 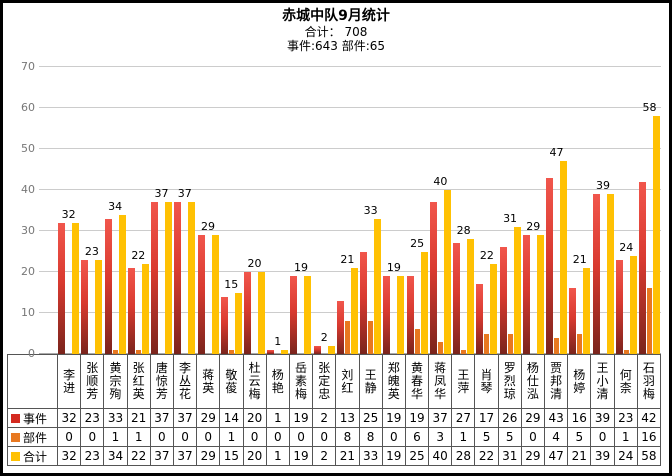 What do you see at coordinates (440, 181) in the screenshot?
I see `bar-value-label-16: 40` at bounding box center [440, 181].